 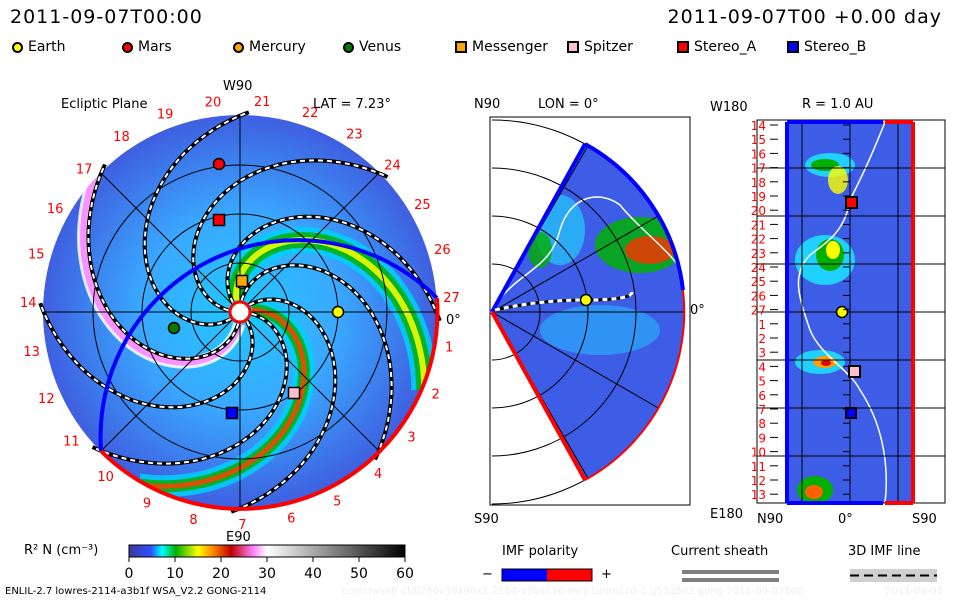 I want to click on carrington-label: 1, so click(x=449, y=347).